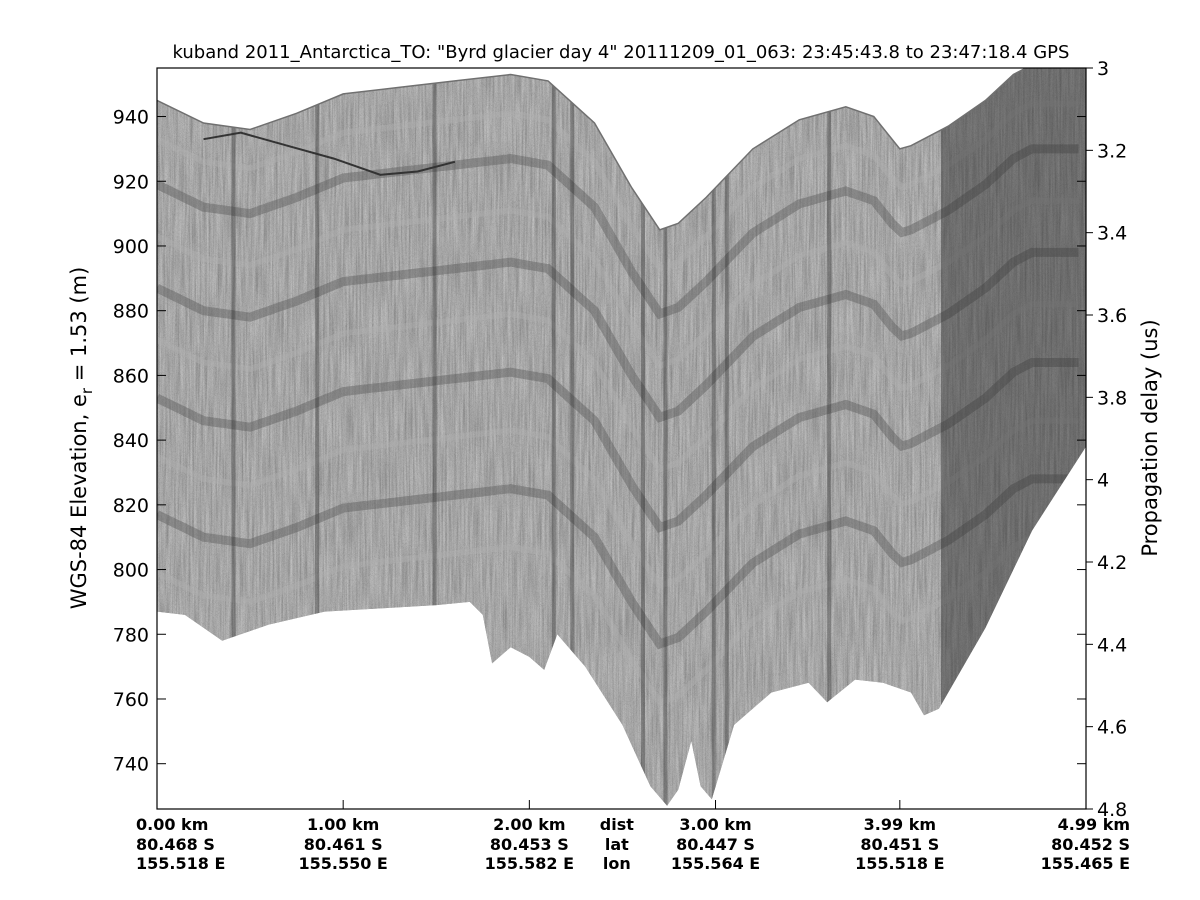 This screenshot has height=900, width=1200. Describe the element at coordinates (175, 844) in the screenshot. I see `x-tick-label: 80.468 S` at that location.